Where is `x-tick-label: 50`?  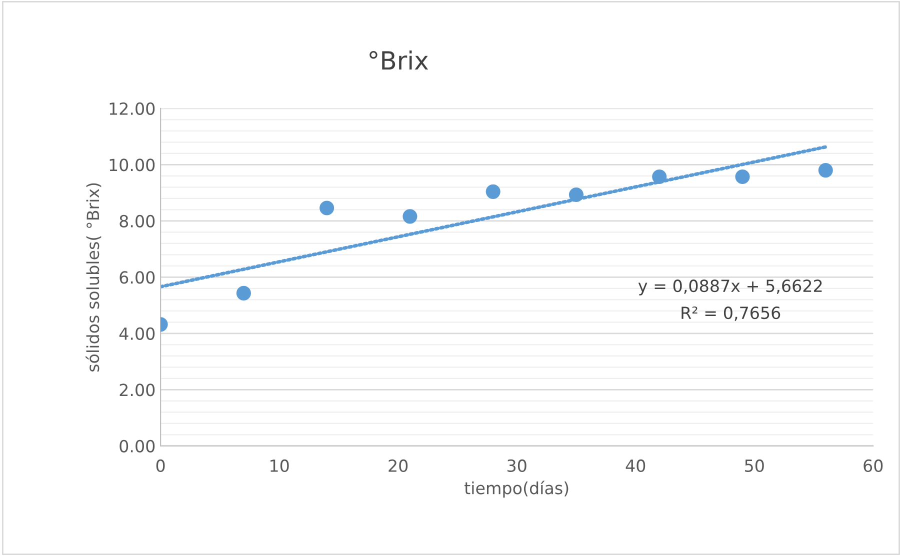 x-tick-label: 50 is located at coordinates (754, 465).